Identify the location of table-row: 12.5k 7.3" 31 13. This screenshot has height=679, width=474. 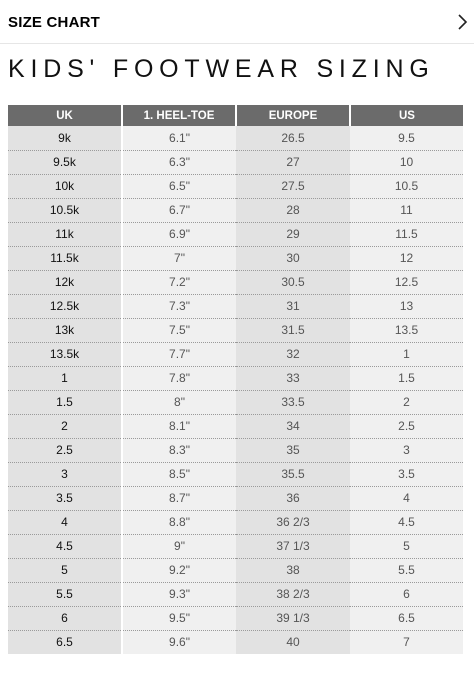
(235, 306).